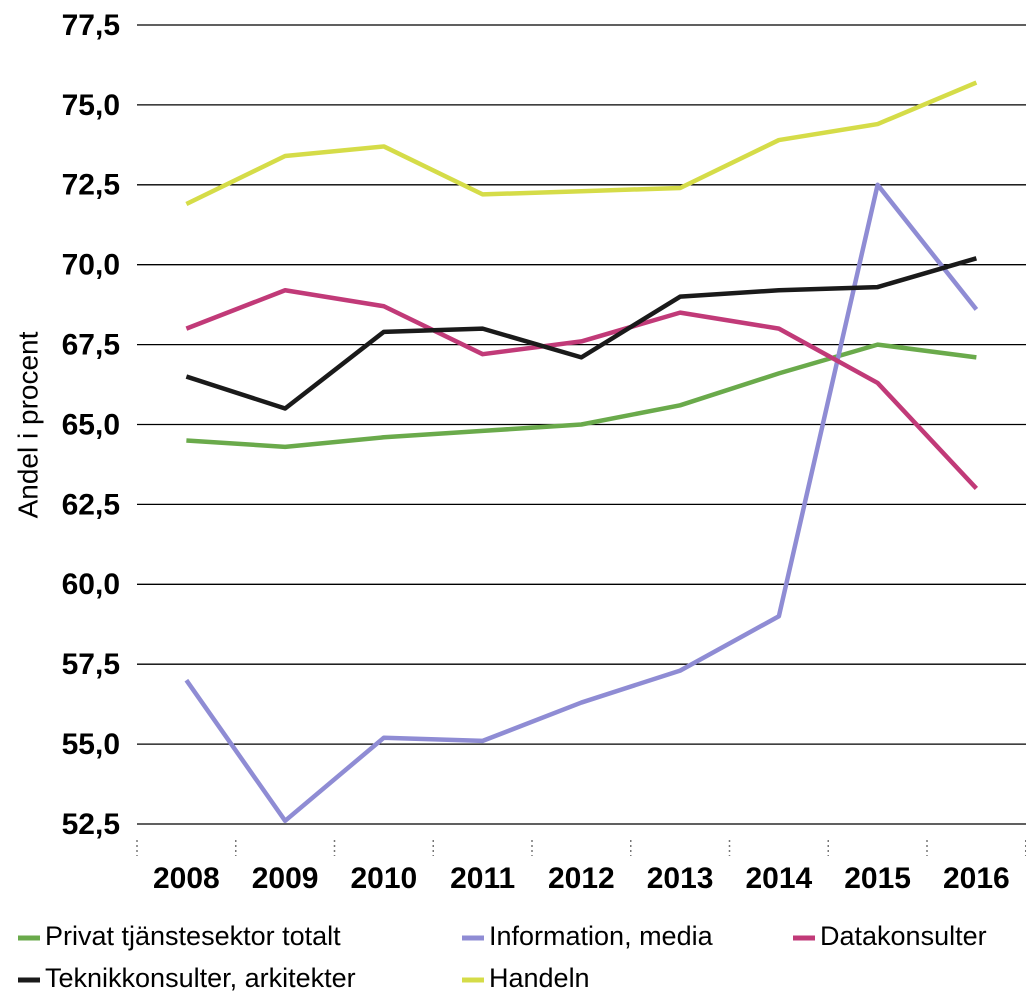  I want to click on y-axis-label: Andel i procent, so click(27, 424).